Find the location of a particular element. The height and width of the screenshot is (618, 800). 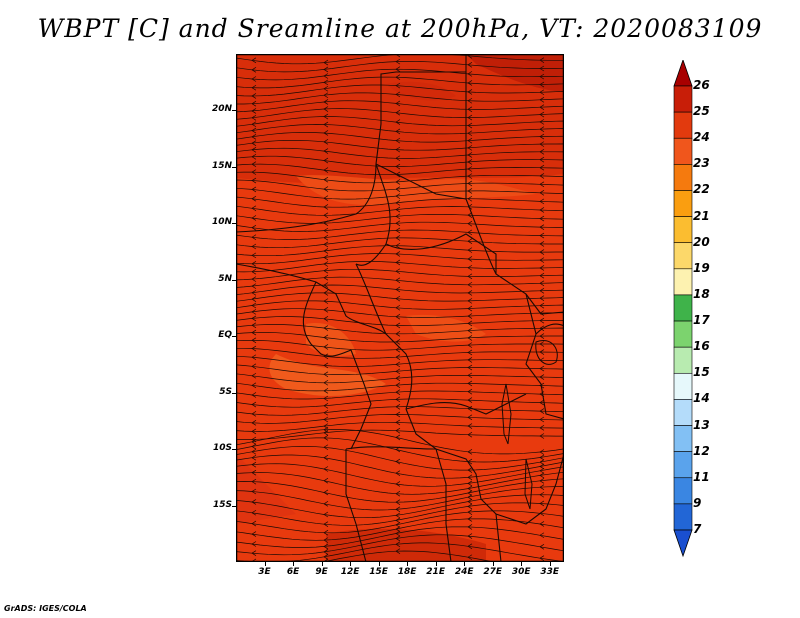

colorbar-level-label: 11 is located at coordinates (701, 476).